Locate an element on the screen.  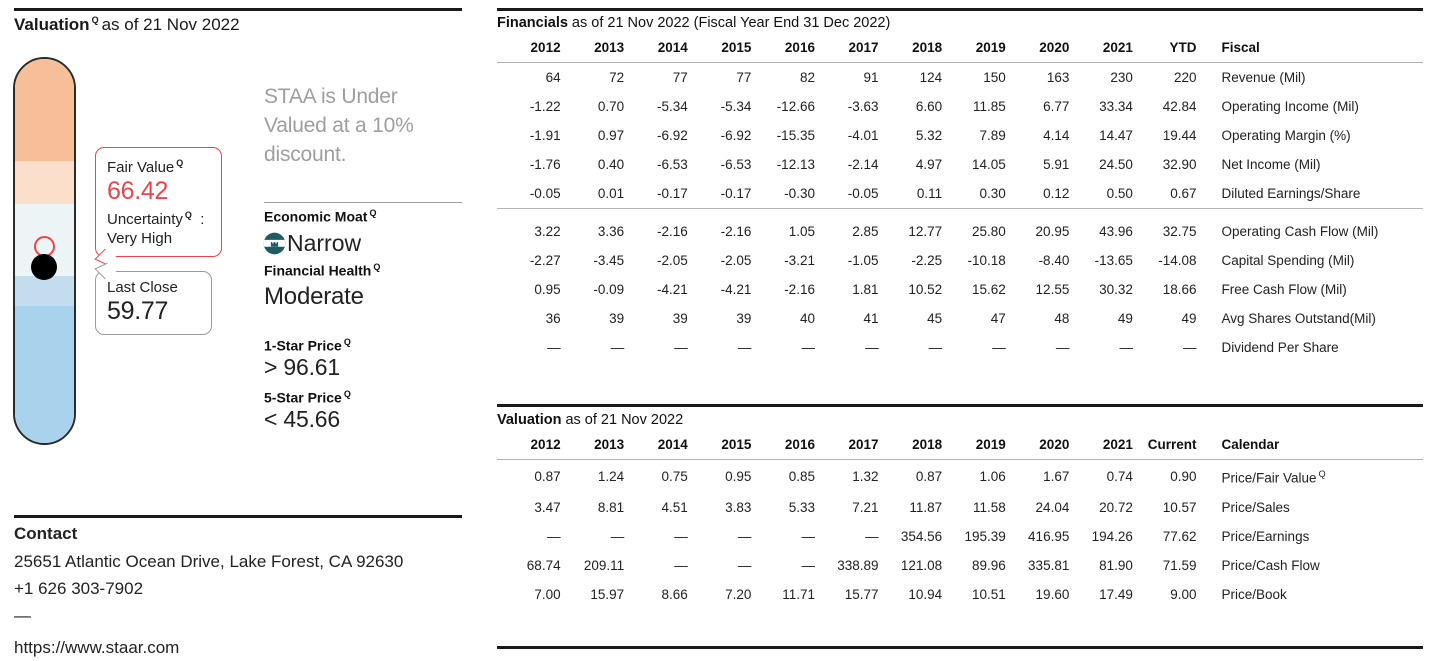
cell-value: 33.34 is located at coordinates (1116, 106).